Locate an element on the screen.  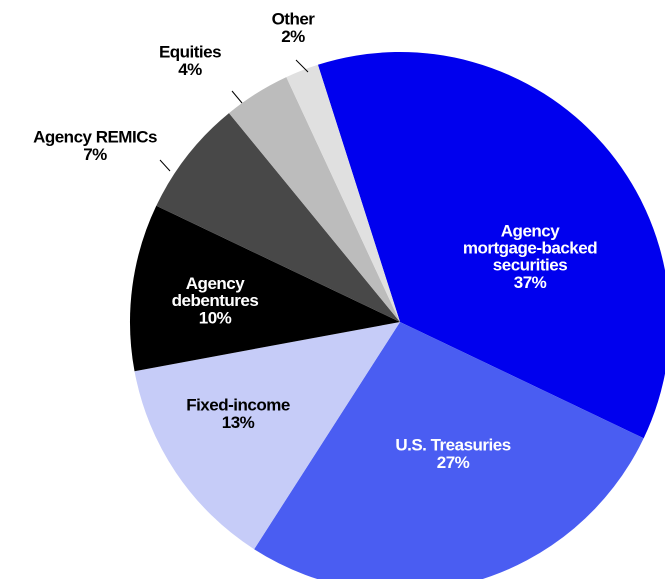
slice-label: Agency mortgage-backed securities is located at coordinates (530, 248).